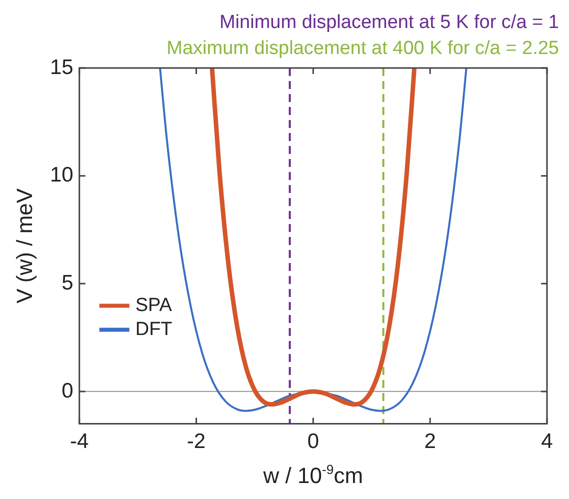  Describe the element at coordinates (313, 442) in the screenshot. I see `x-tick-label: 0` at that location.